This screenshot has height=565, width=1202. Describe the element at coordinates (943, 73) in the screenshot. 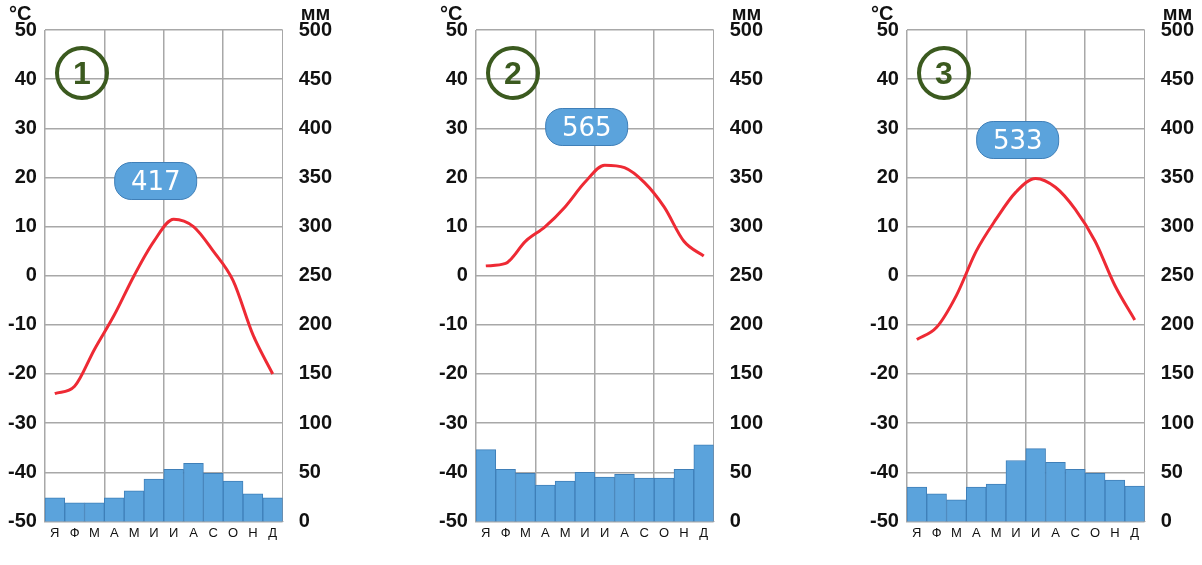

I see `text: 3` at that location.